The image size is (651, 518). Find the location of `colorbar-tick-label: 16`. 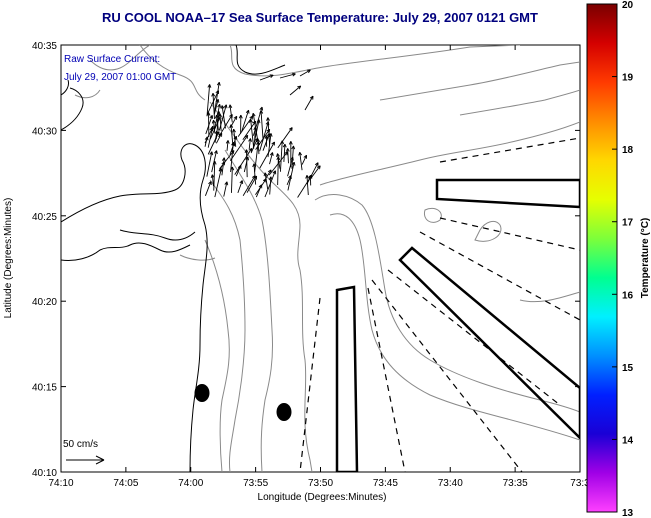

colorbar-tick-label: 16 is located at coordinates (628, 295).